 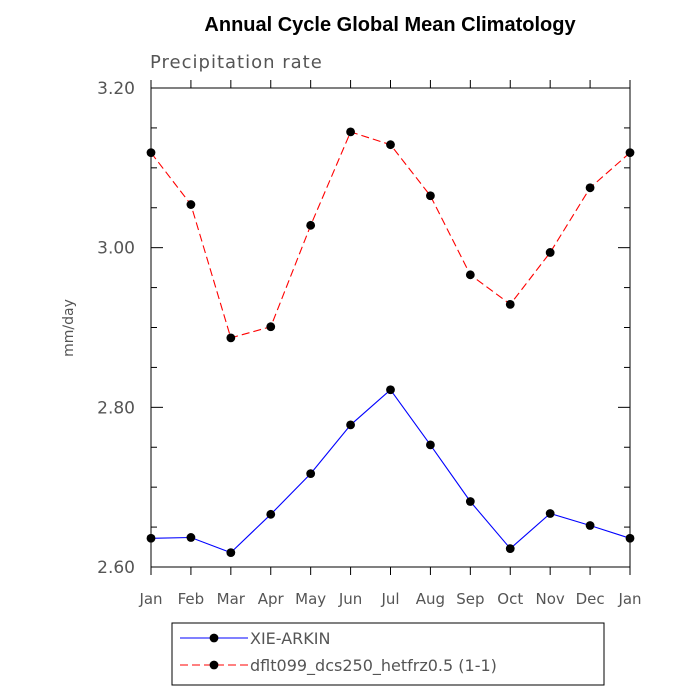 I want to click on y-tick-label: 2.80, so click(x=116, y=408).